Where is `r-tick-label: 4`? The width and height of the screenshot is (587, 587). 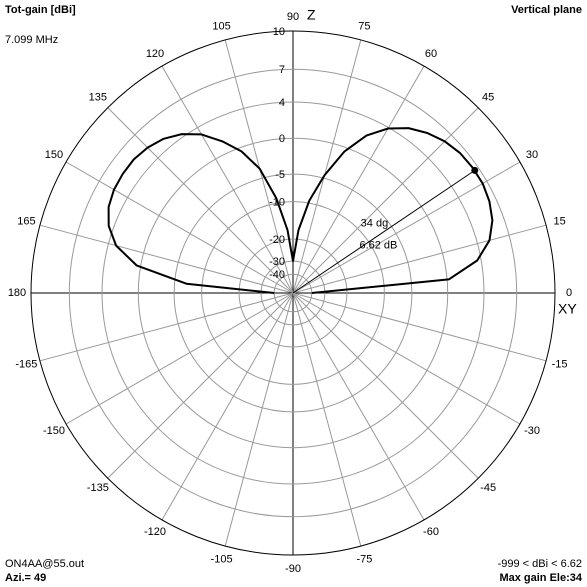
r-tick-label: 4 is located at coordinates (282, 103).